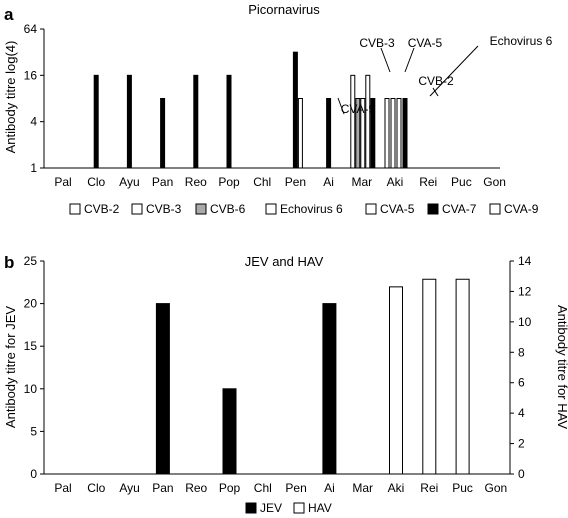  I want to click on chart-a-bar-cva-5-mar, so click(368, 121).